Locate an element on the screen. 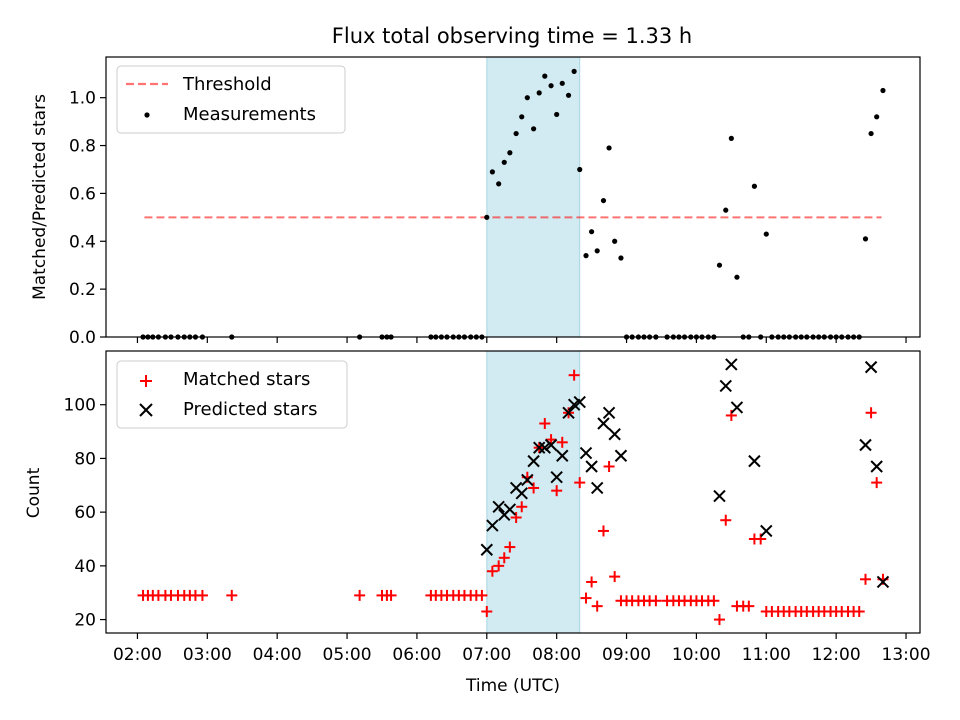 This screenshot has width=960, height=720. y-tick-label: 0.0 is located at coordinates (82, 338).